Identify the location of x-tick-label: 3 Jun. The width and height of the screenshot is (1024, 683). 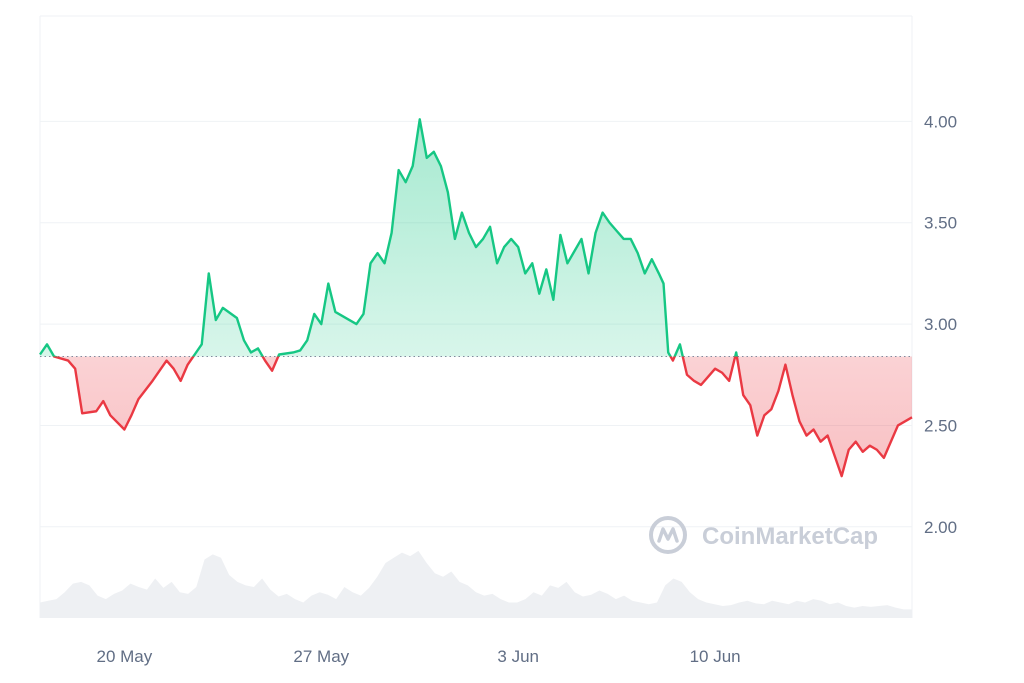
(518, 656).